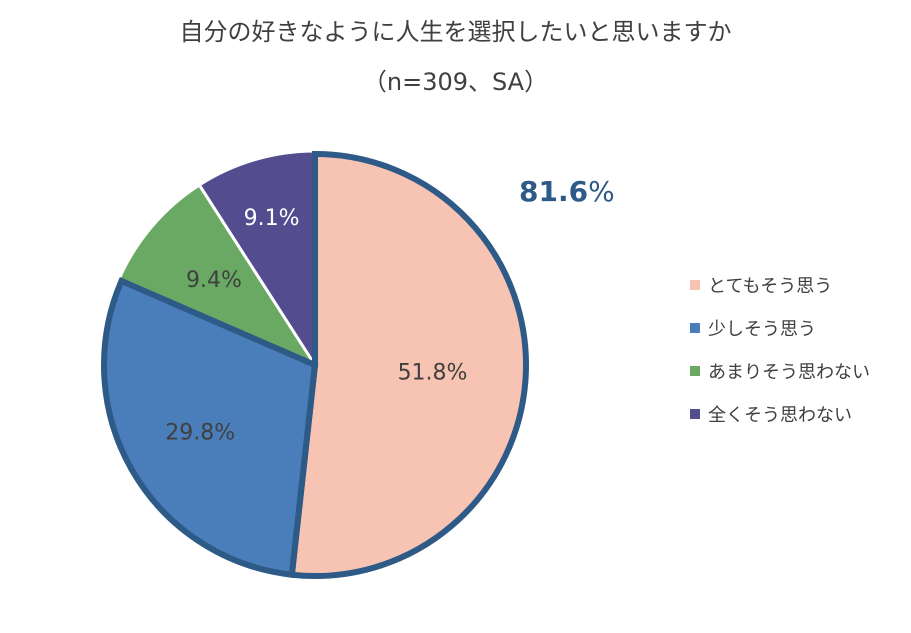 This screenshot has height=633, width=911. I want to click on legend-item-somewhat-disagree: あまりそう思わない, so click(780, 370).